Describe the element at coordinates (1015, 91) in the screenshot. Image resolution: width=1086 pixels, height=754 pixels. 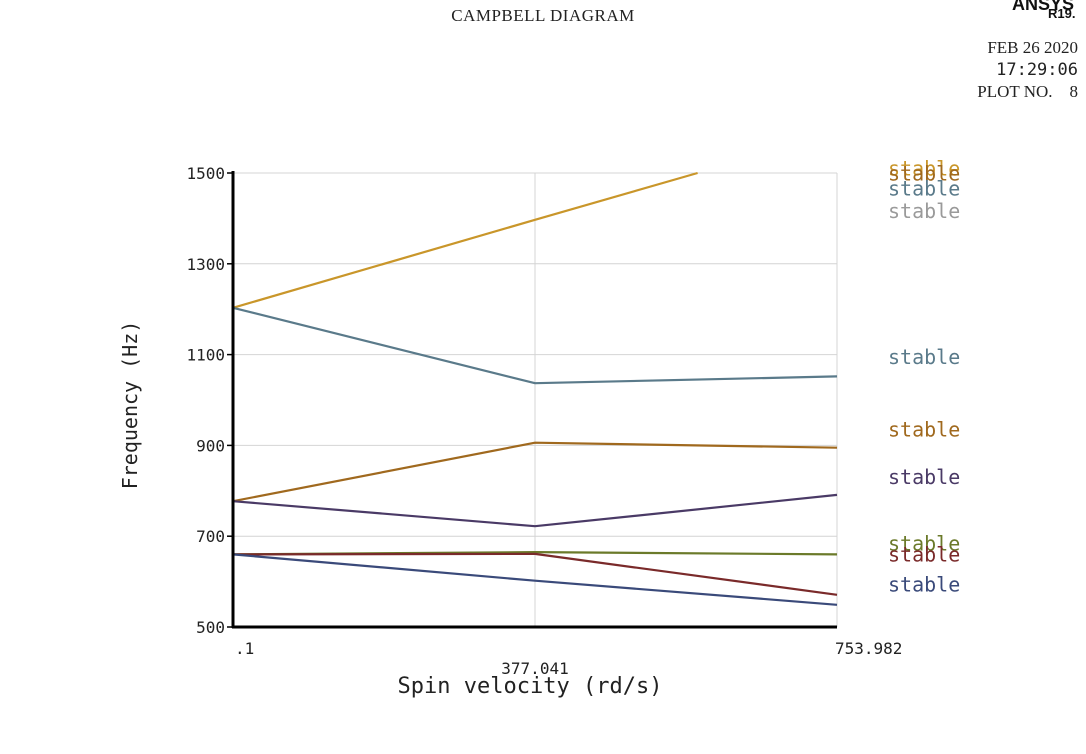
I see `plot-number-label: PLOT NO.` at that location.